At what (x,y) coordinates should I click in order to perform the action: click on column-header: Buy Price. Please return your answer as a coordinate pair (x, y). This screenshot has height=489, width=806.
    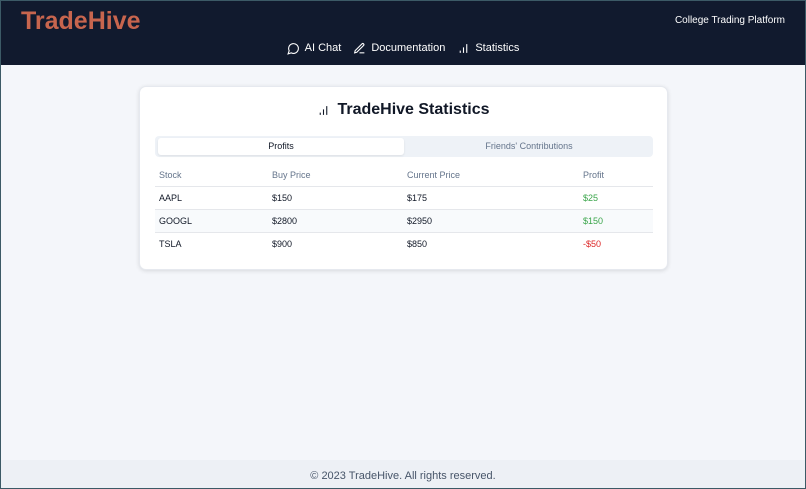
    Looking at the image, I should click on (335, 175).